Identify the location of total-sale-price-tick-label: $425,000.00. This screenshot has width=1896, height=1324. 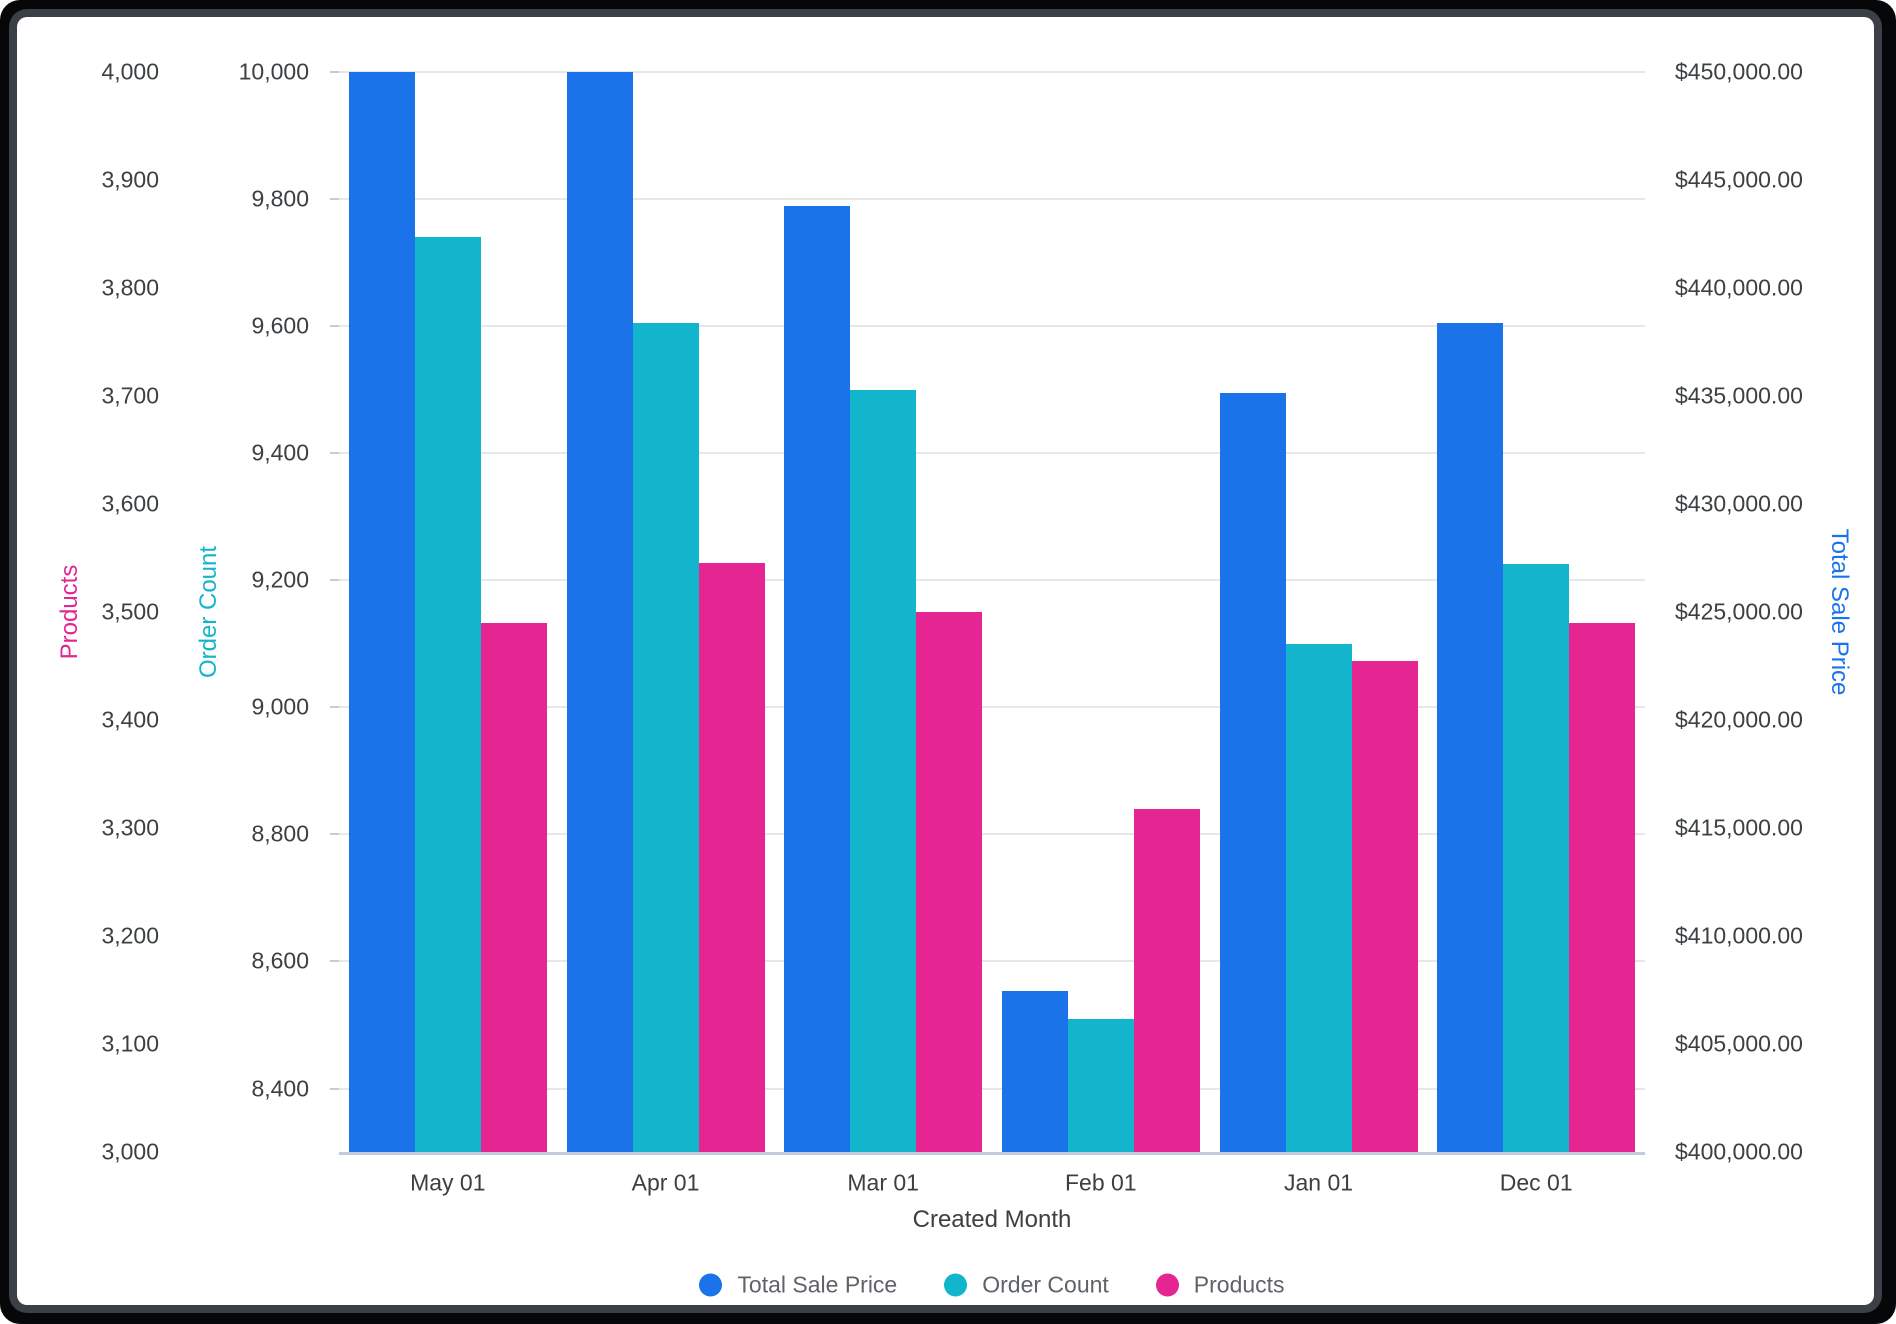
(1739, 611).